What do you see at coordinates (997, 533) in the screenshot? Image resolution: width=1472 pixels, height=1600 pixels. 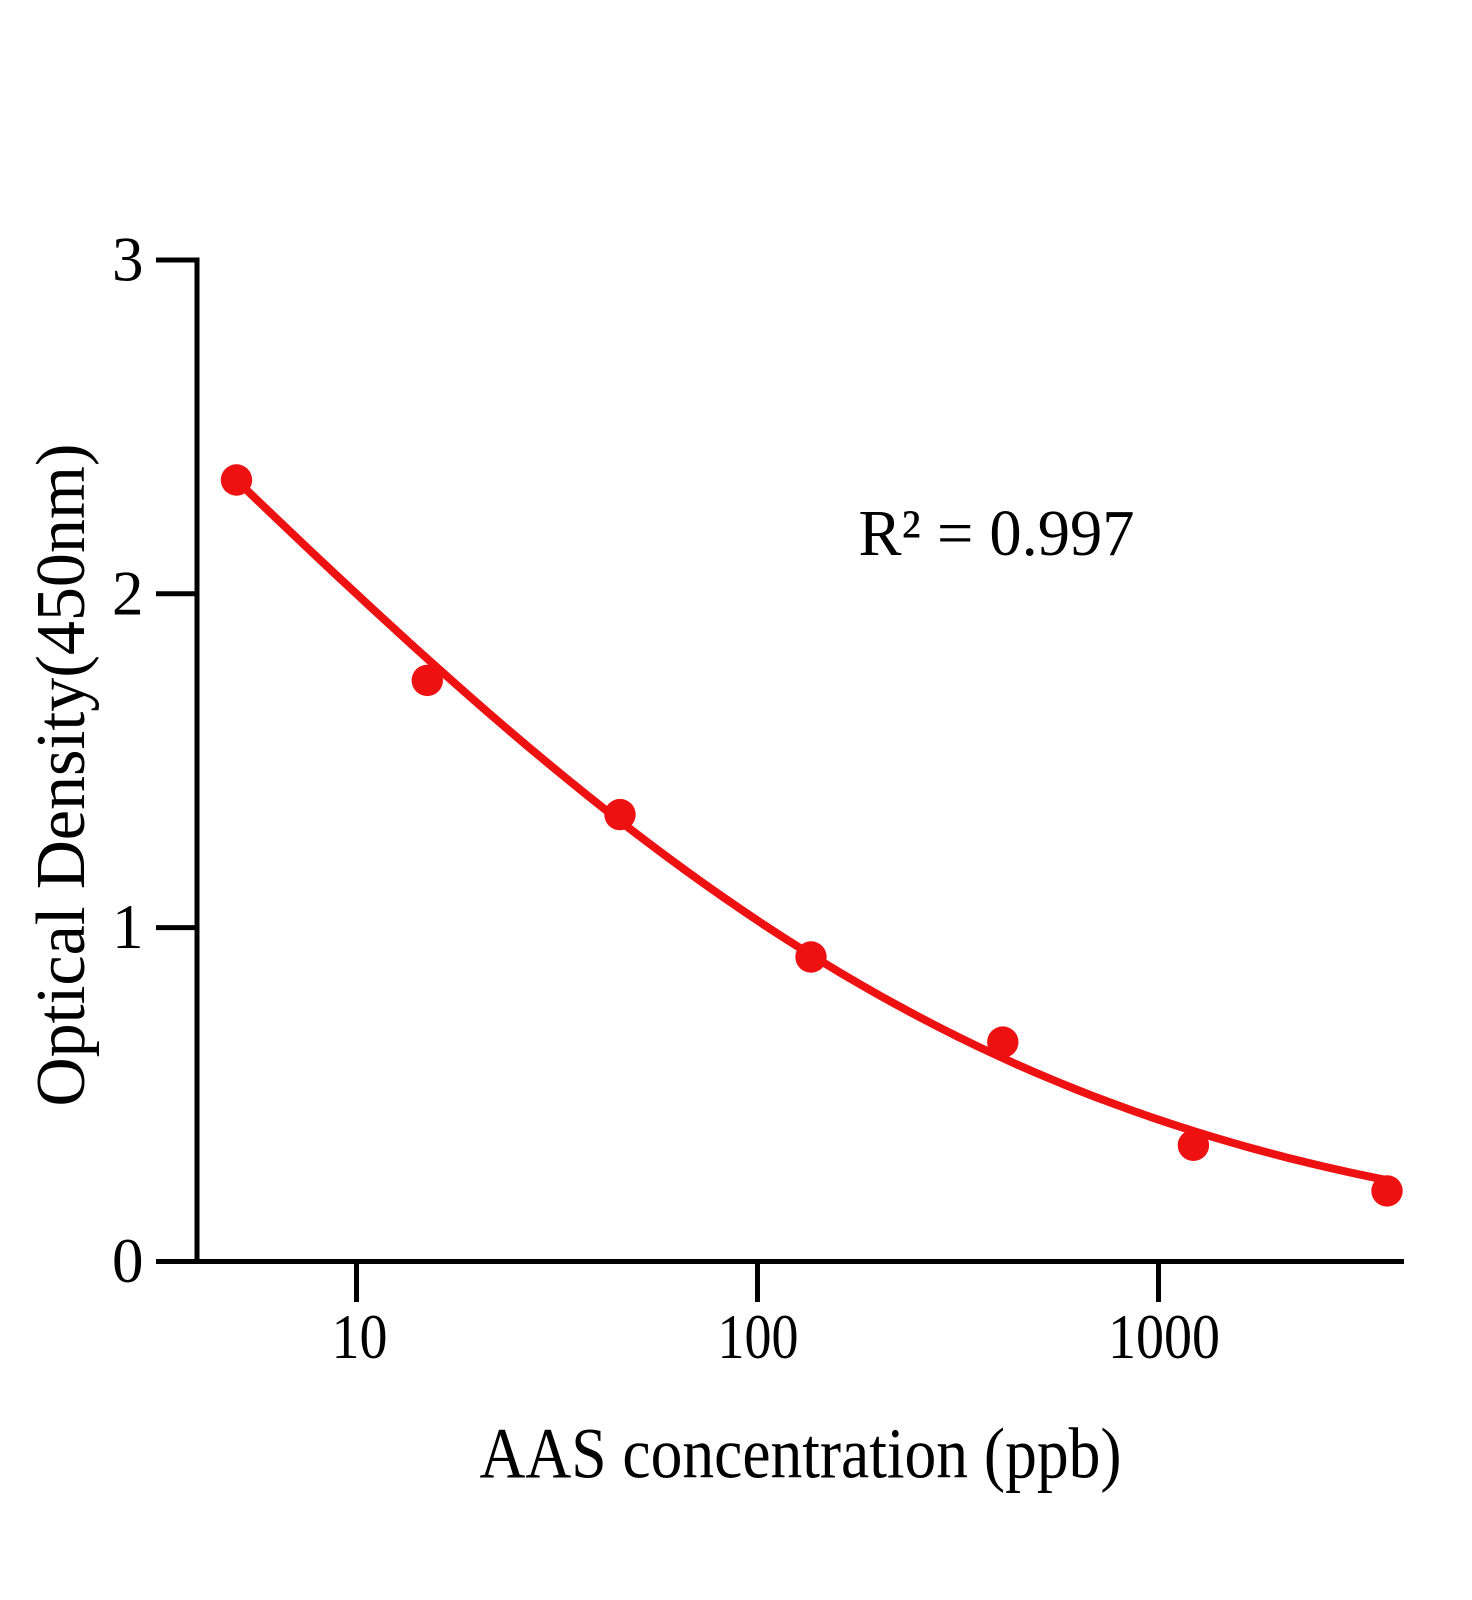 I see `svg-text: R² = 0.997` at bounding box center [997, 533].